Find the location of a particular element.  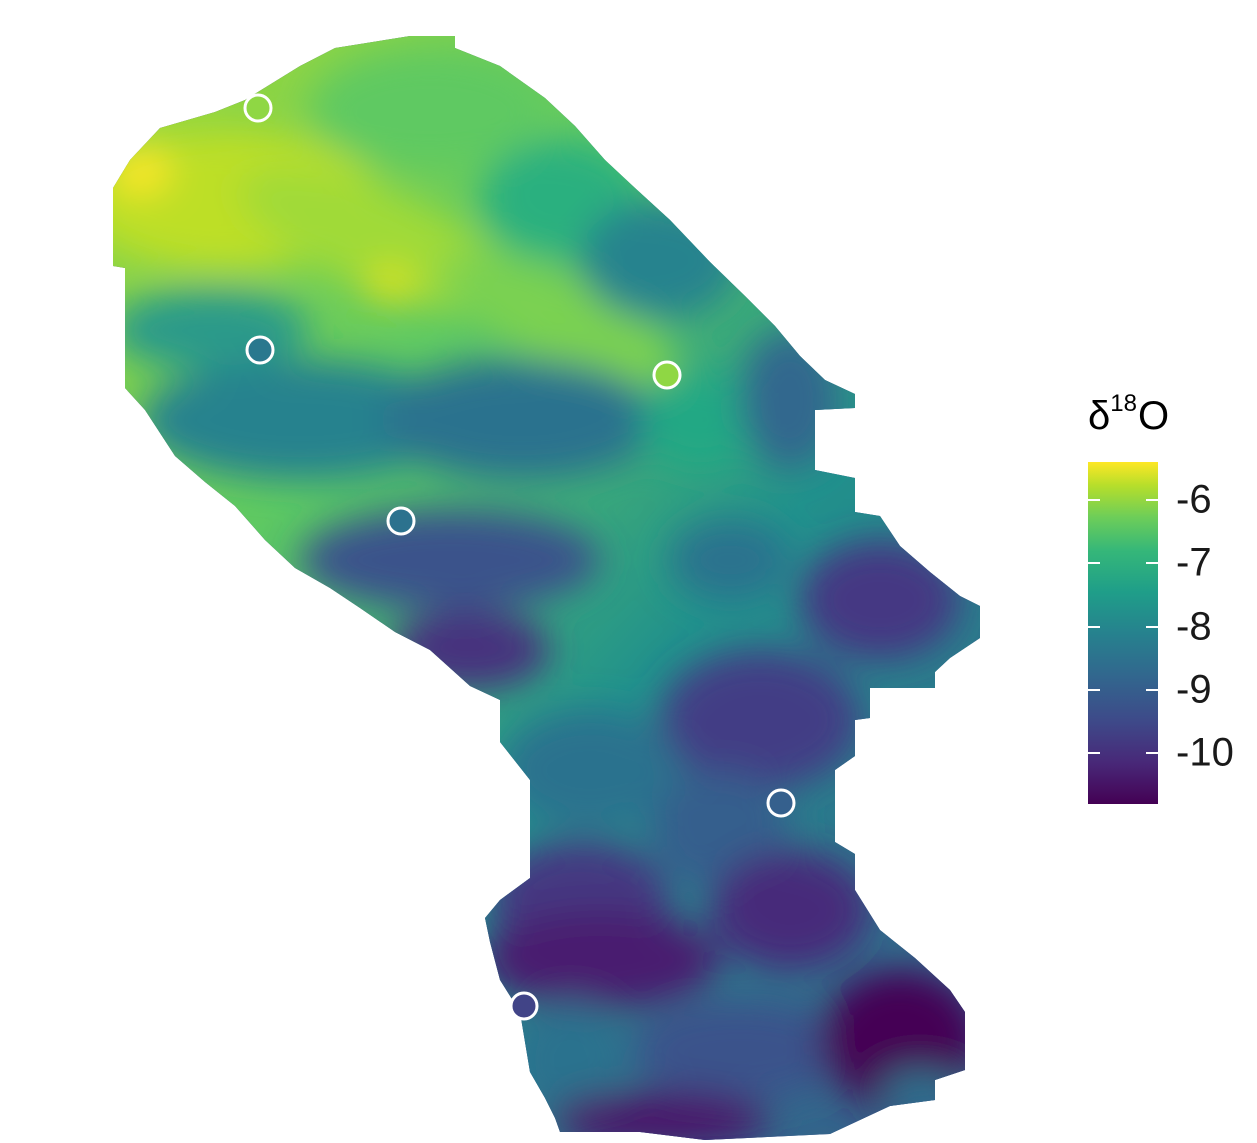

colorbar-tick-label: -7 is located at coordinates (1194, 562).